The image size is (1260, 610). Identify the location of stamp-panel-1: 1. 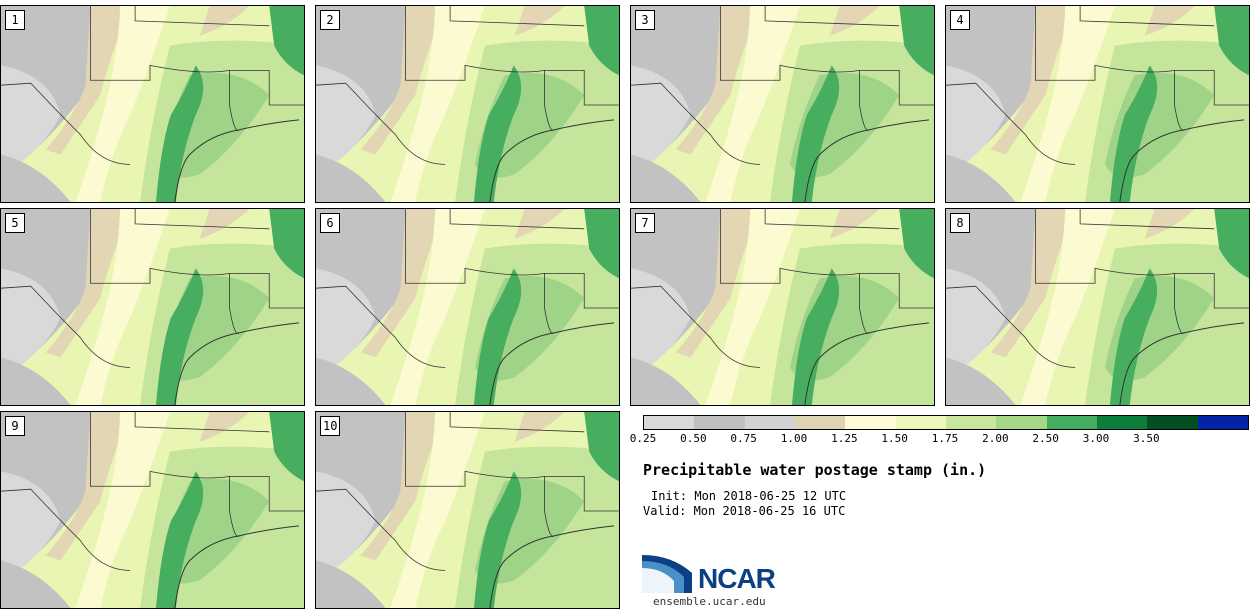
(152, 104).